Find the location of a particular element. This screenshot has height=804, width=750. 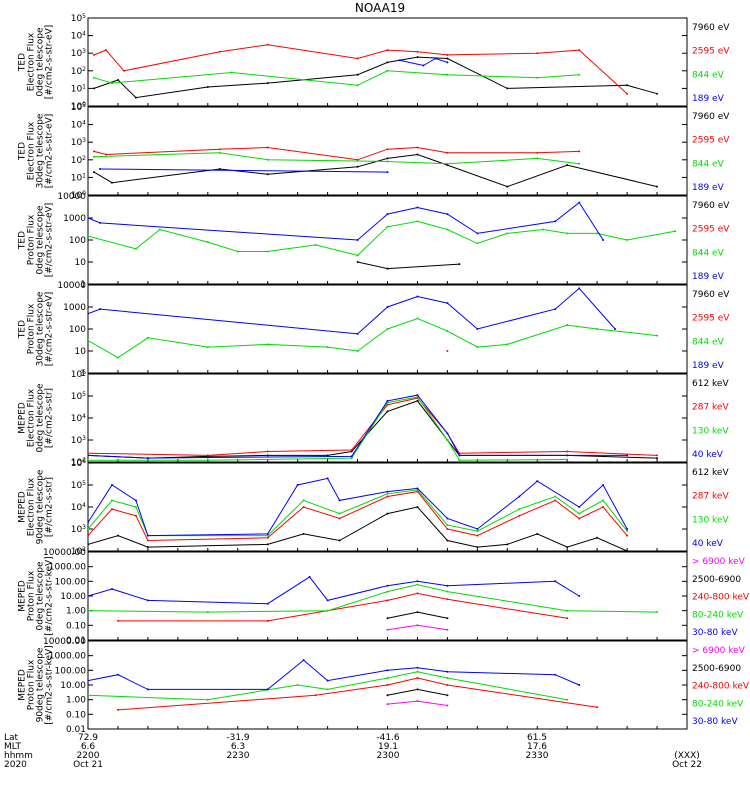

ytick-label: 10⁶ is located at coordinates (78, 464).